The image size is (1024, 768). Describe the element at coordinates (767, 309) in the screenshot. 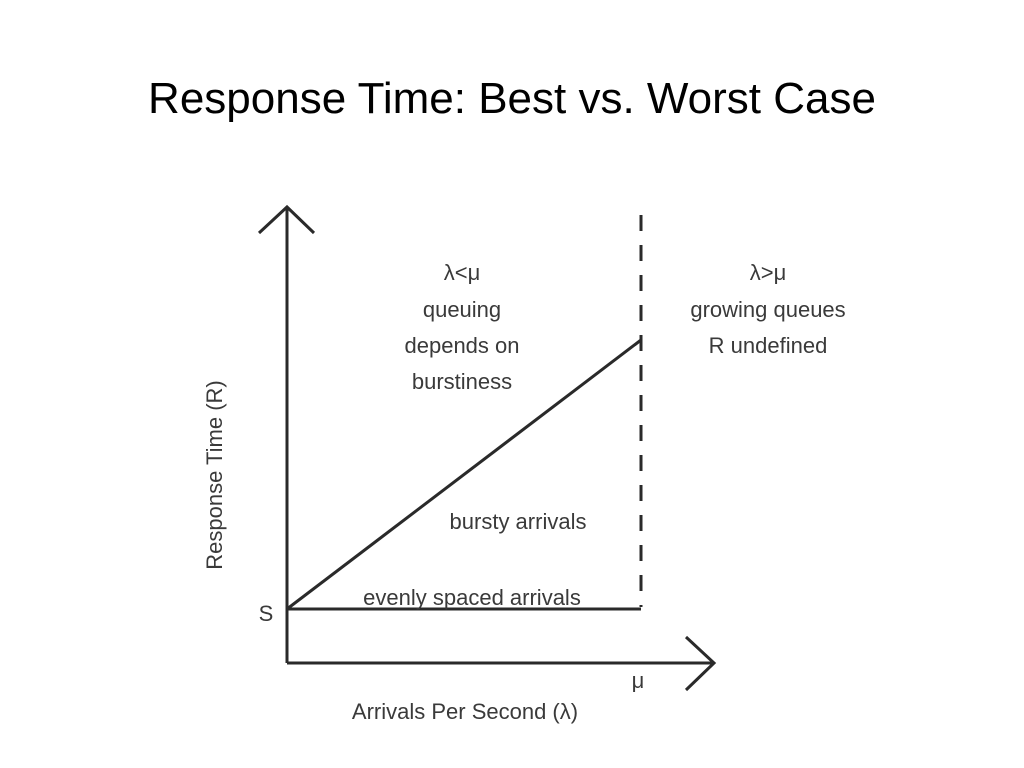

I see `region-text: growing queues` at that location.